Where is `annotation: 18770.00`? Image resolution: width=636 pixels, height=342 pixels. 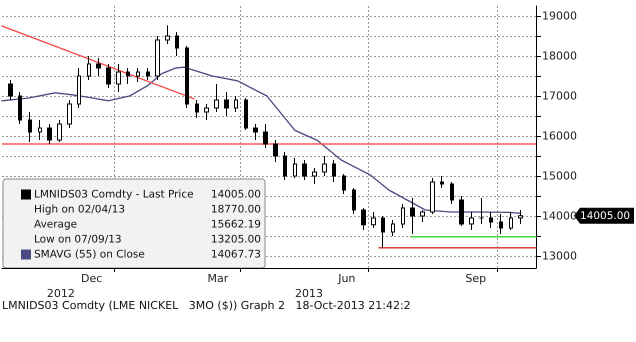
annotation: 18770.00 is located at coordinates (235, 210).